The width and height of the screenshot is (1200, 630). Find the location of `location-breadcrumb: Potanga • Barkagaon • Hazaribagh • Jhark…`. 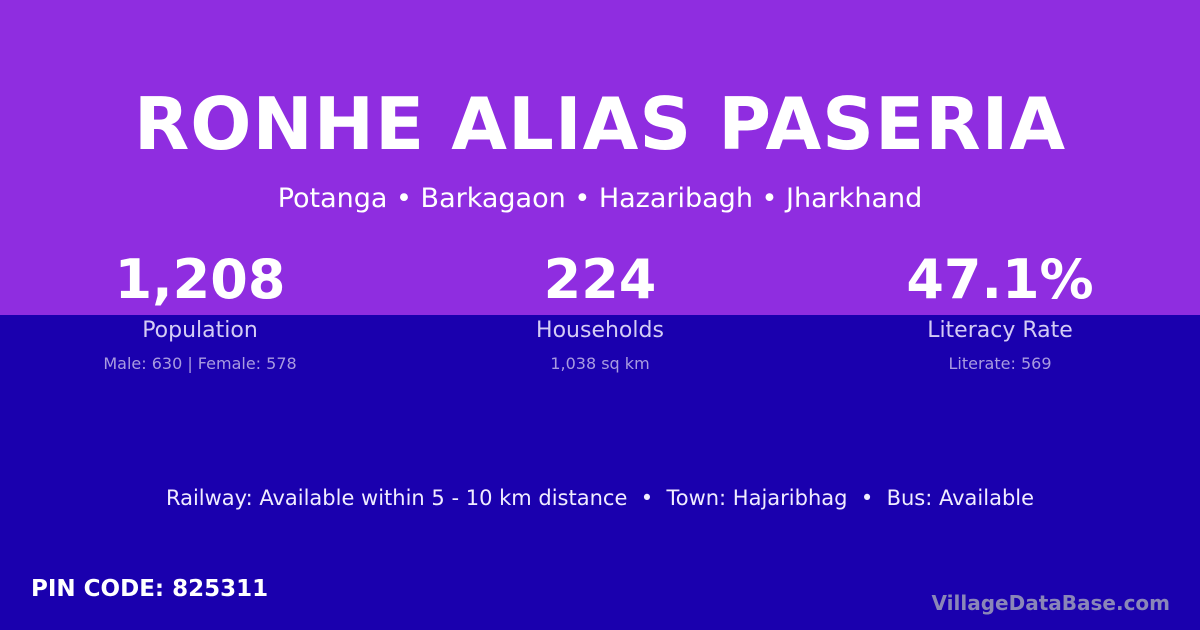

location-breadcrumb: Potanga • Barkagaon • Hazaribagh • Jhark… is located at coordinates (600, 198).